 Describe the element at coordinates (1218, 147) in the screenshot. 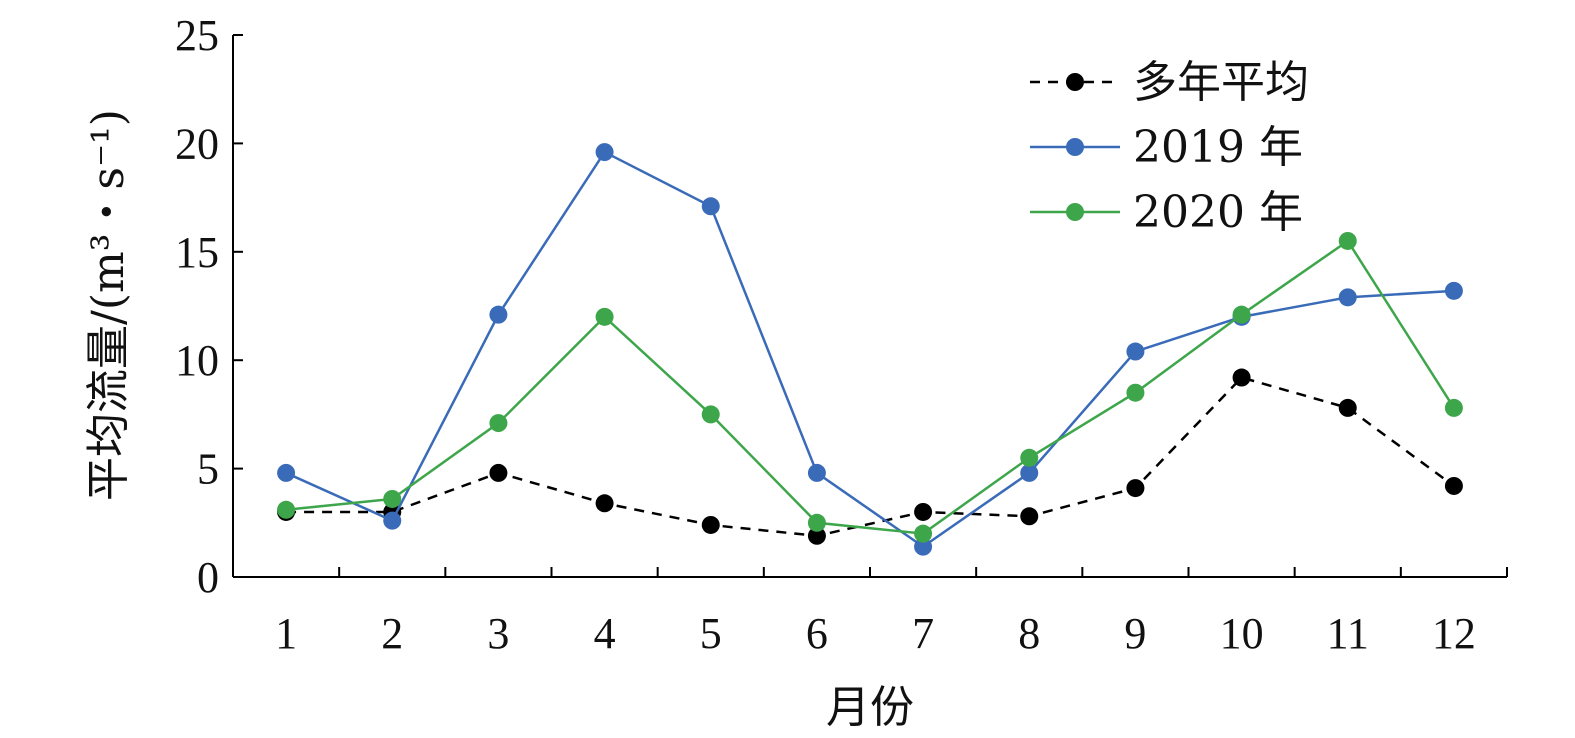

I see `legend-label: 2019 年` at that location.